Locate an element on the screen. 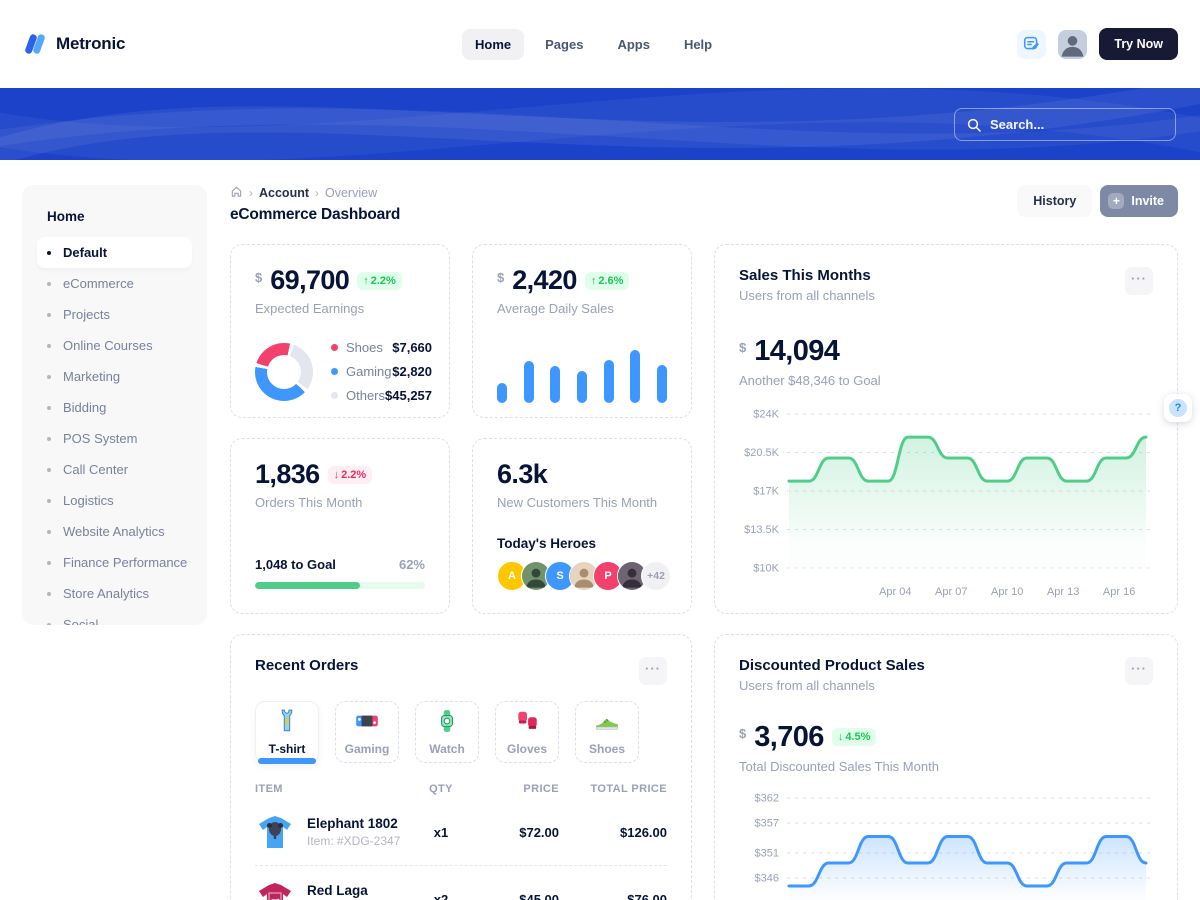  recent-orders-title: Recent Orders is located at coordinates (307, 665).